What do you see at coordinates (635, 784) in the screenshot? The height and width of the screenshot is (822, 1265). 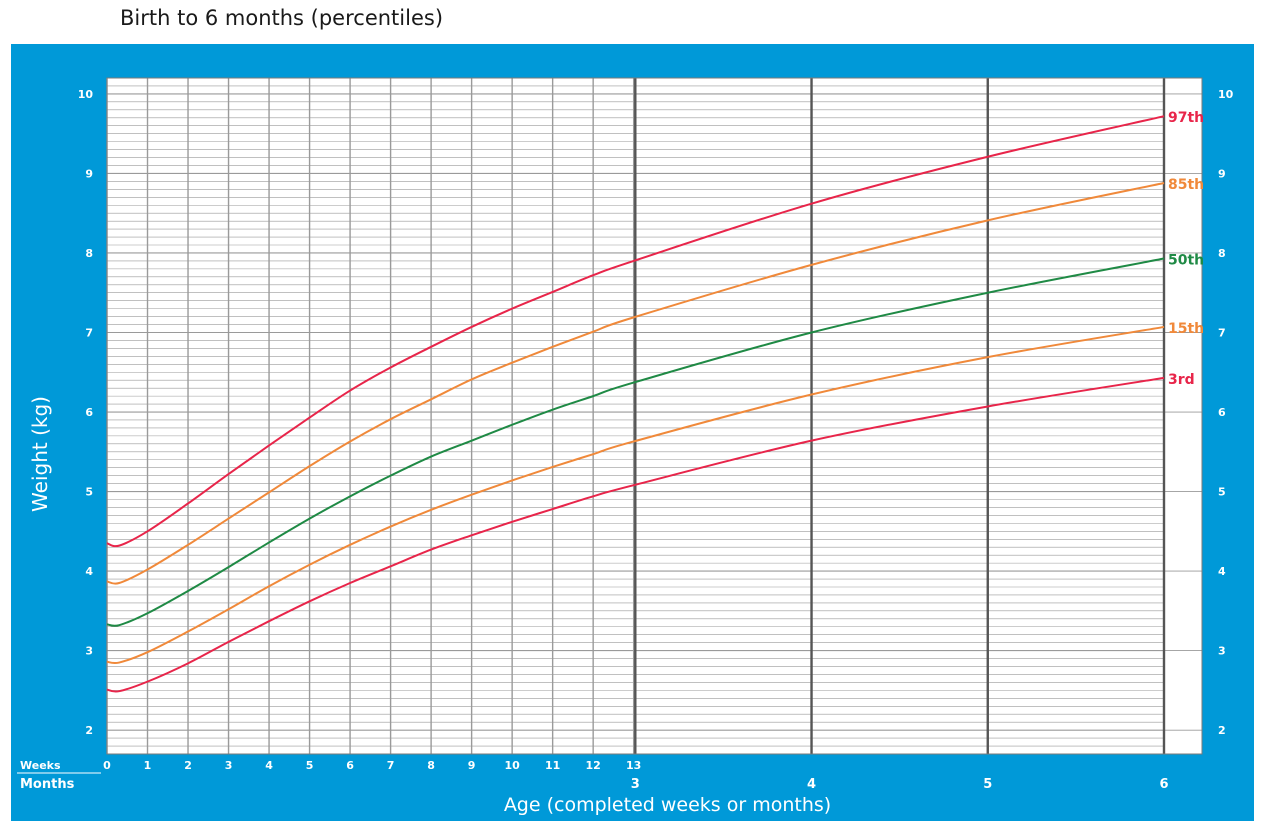 I see `x-tick-label-month: 3` at bounding box center [635, 784].